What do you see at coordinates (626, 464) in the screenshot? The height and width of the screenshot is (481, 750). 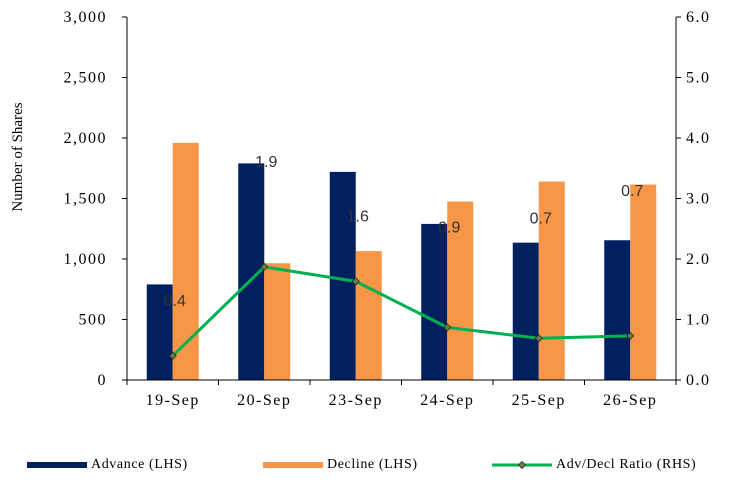 I see `legend-label-2: Adv/Decl Ratio (RHS)` at bounding box center [626, 464].